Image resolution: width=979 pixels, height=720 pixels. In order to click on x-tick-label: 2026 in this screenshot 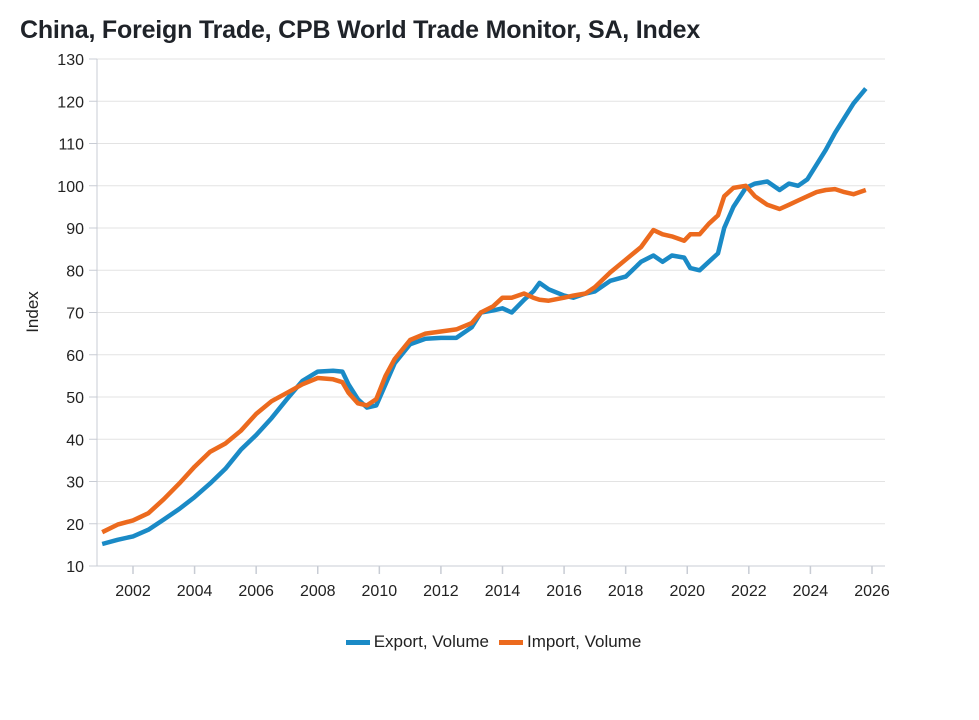, I will do `click(872, 591)`.